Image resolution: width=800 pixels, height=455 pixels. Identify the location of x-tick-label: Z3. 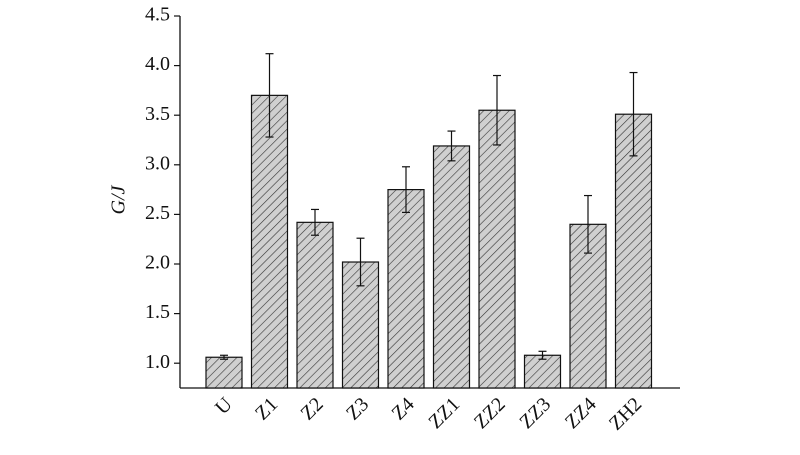
(357, 408).